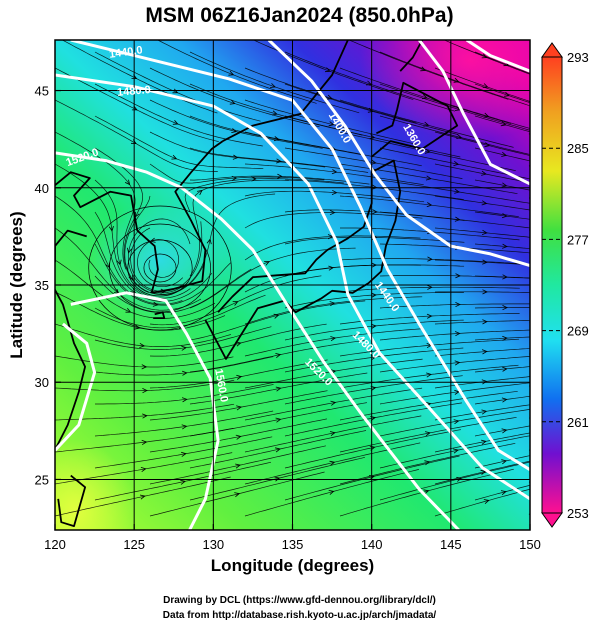 The image size is (599, 625). Describe the element at coordinates (292, 565) in the screenshot. I see `x-axis-label: Longitude (degrees)` at that location.